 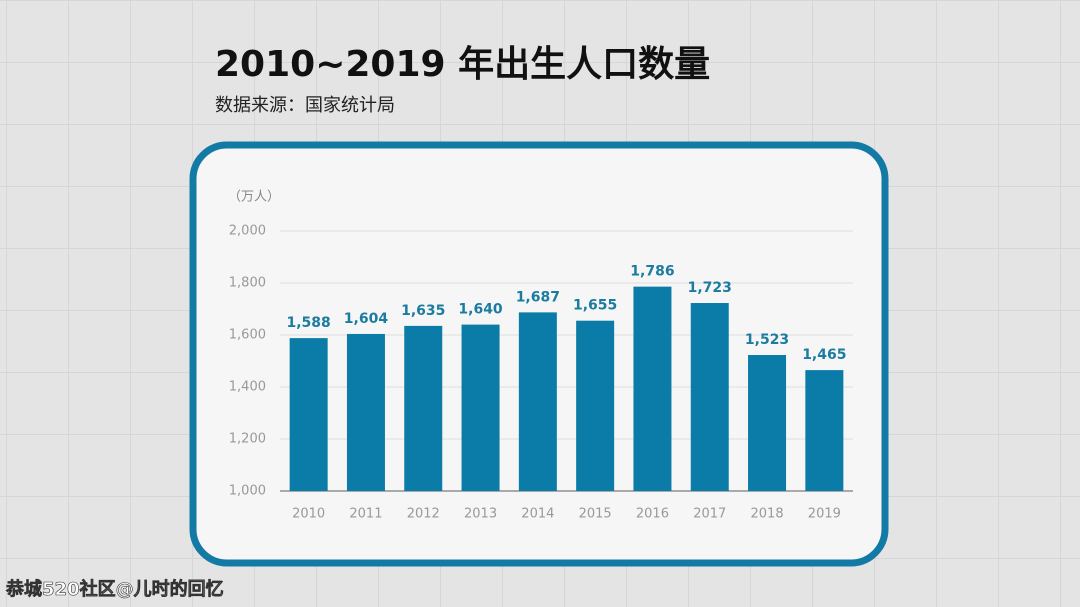 What do you see at coordinates (254, 197) in the screenshot?
I see `y-axis-label: （万人）` at bounding box center [254, 197].